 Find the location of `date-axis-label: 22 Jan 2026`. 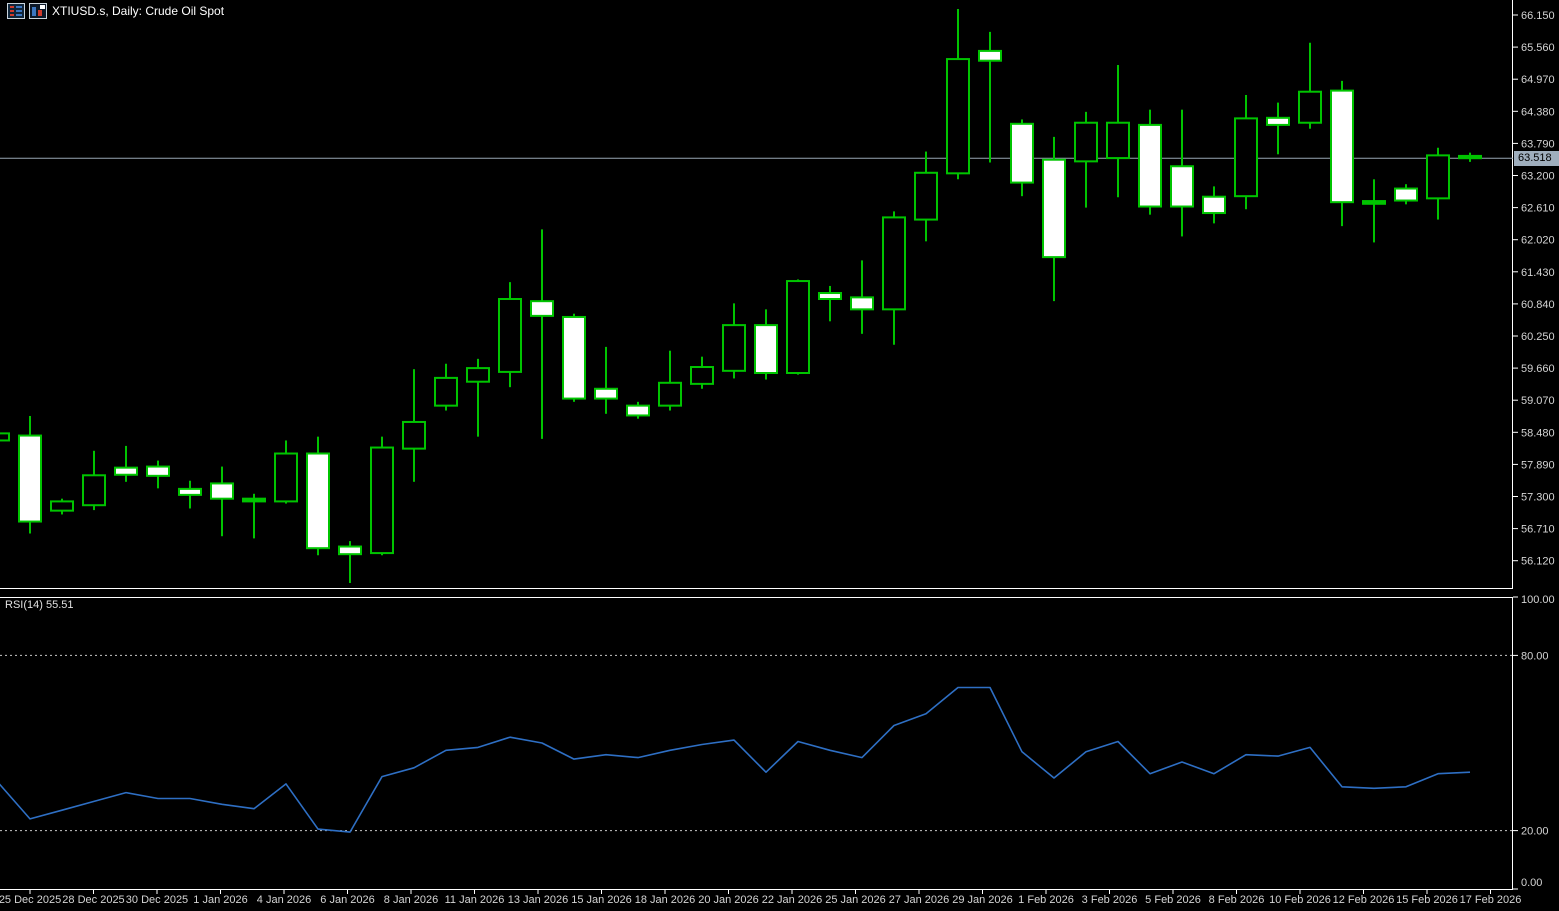

date-axis-label: 22 Jan 2026 is located at coordinates (792, 900).